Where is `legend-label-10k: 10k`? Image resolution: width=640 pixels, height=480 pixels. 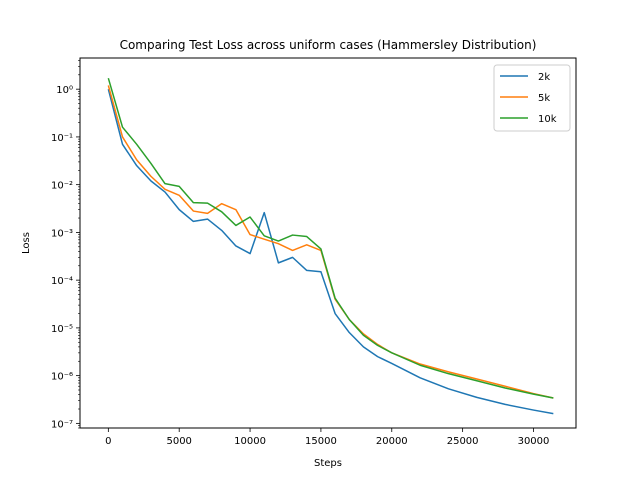
legend-label-10k: 10k is located at coordinates (547, 119).